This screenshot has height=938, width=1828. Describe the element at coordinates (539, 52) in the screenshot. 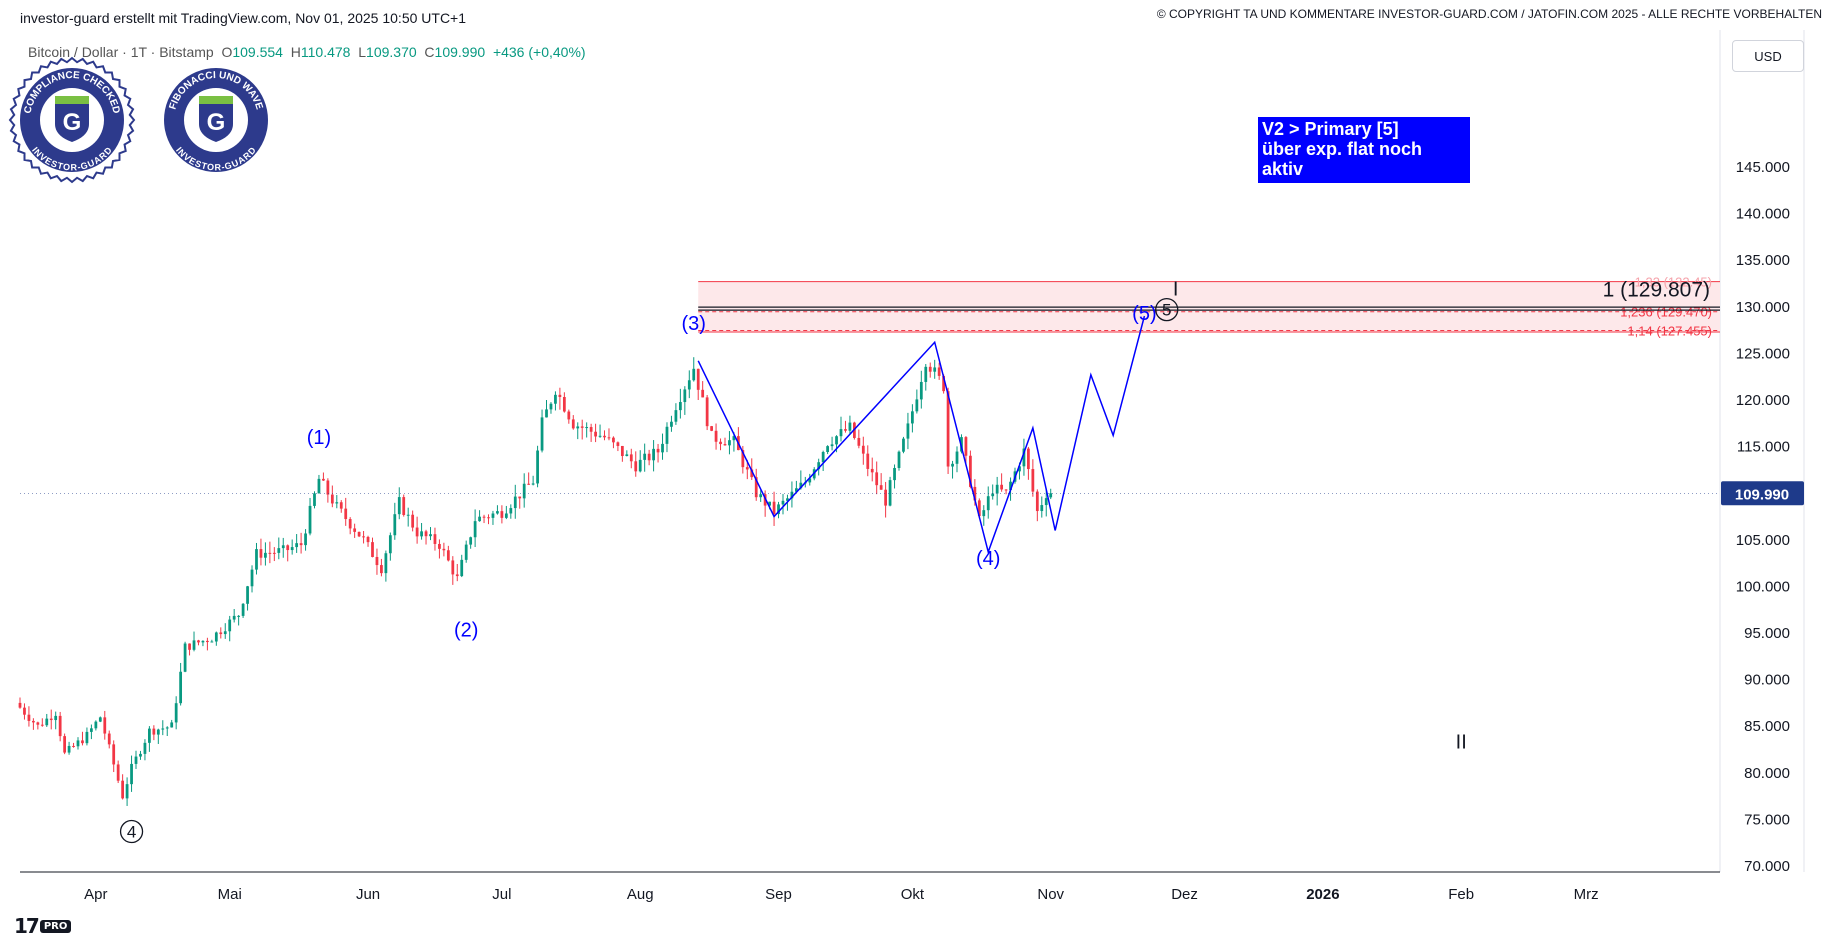

I see `change-value: +436 (+0,40%)` at that location.